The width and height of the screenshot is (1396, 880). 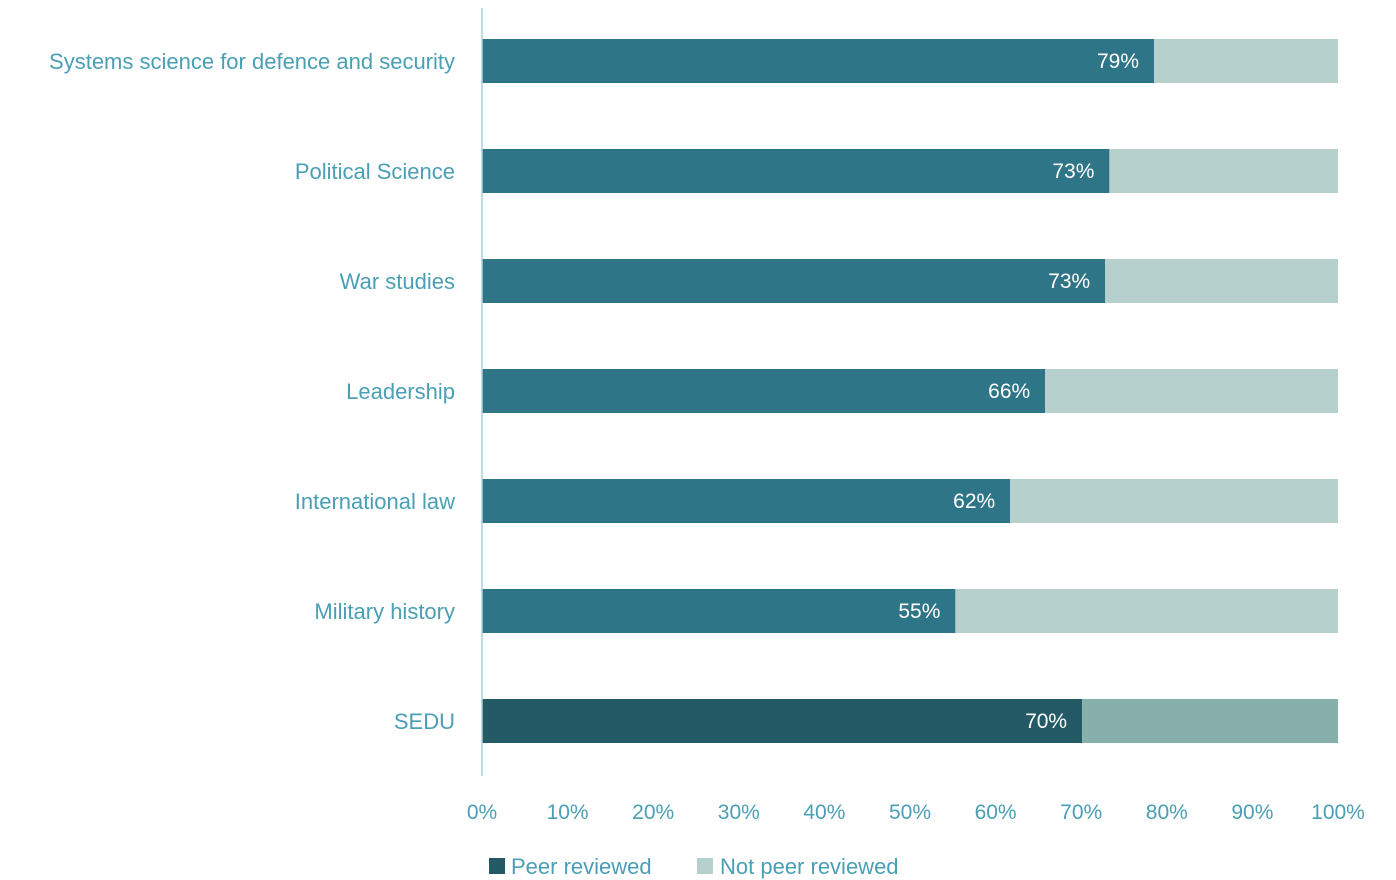 What do you see at coordinates (252, 61) in the screenshot?
I see `category-label-systems-science-for-defence-and-security: Systems science for defence and security` at bounding box center [252, 61].